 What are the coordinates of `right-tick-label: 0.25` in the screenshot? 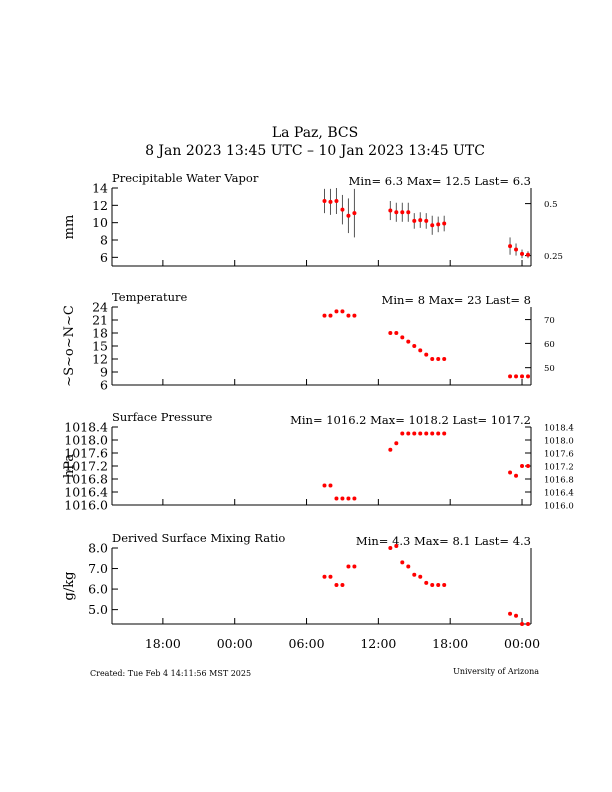 It's located at (553, 257).